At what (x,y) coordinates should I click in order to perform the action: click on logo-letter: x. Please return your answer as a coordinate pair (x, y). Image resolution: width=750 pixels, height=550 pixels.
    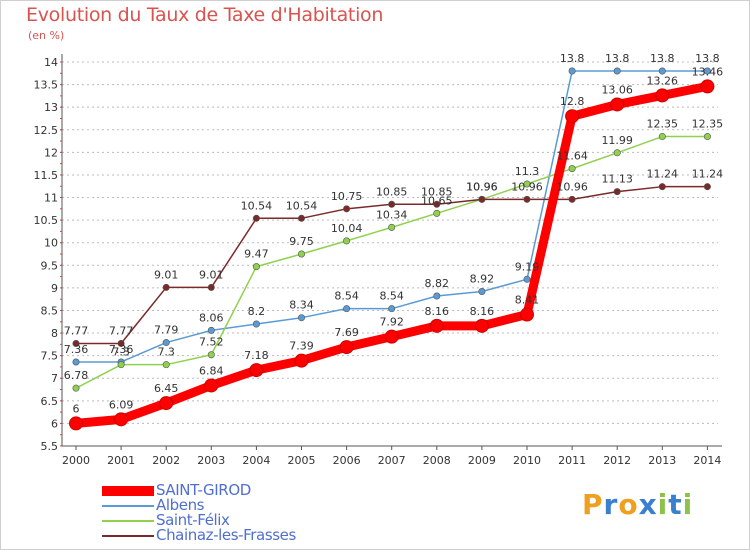
    Looking at the image, I should click on (648, 504).